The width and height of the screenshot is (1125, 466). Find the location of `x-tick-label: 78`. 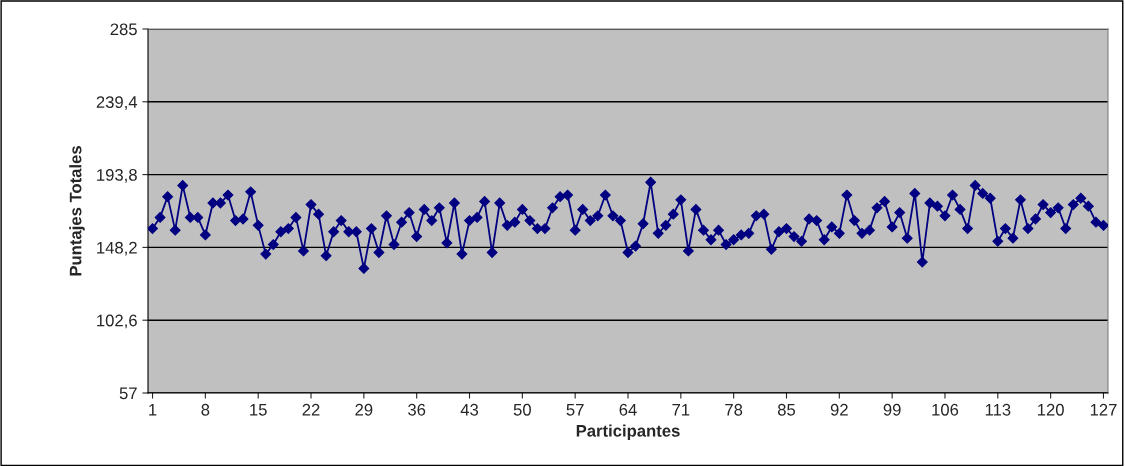

x-tick-label: 78 is located at coordinates (734, 409).